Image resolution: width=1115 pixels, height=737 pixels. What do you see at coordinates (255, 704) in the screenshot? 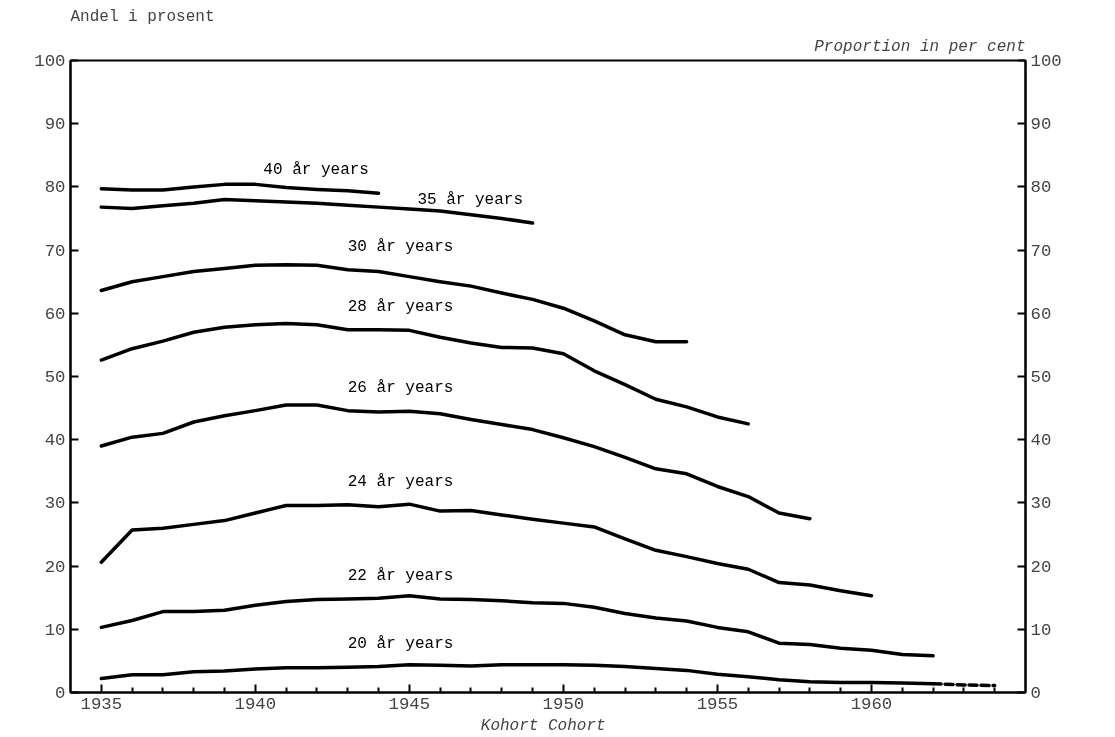
I see `x-tick-label: 1940` at bounding box center [255, 704].